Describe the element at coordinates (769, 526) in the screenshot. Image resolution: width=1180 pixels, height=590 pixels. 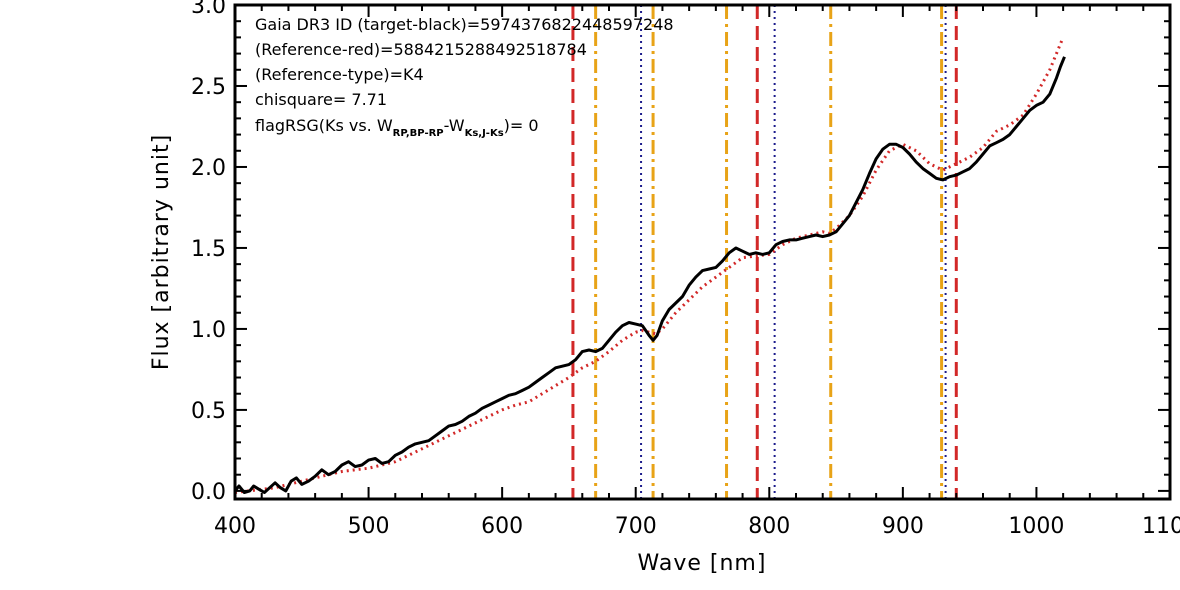
I see `x-tick-label: 800` at that location.